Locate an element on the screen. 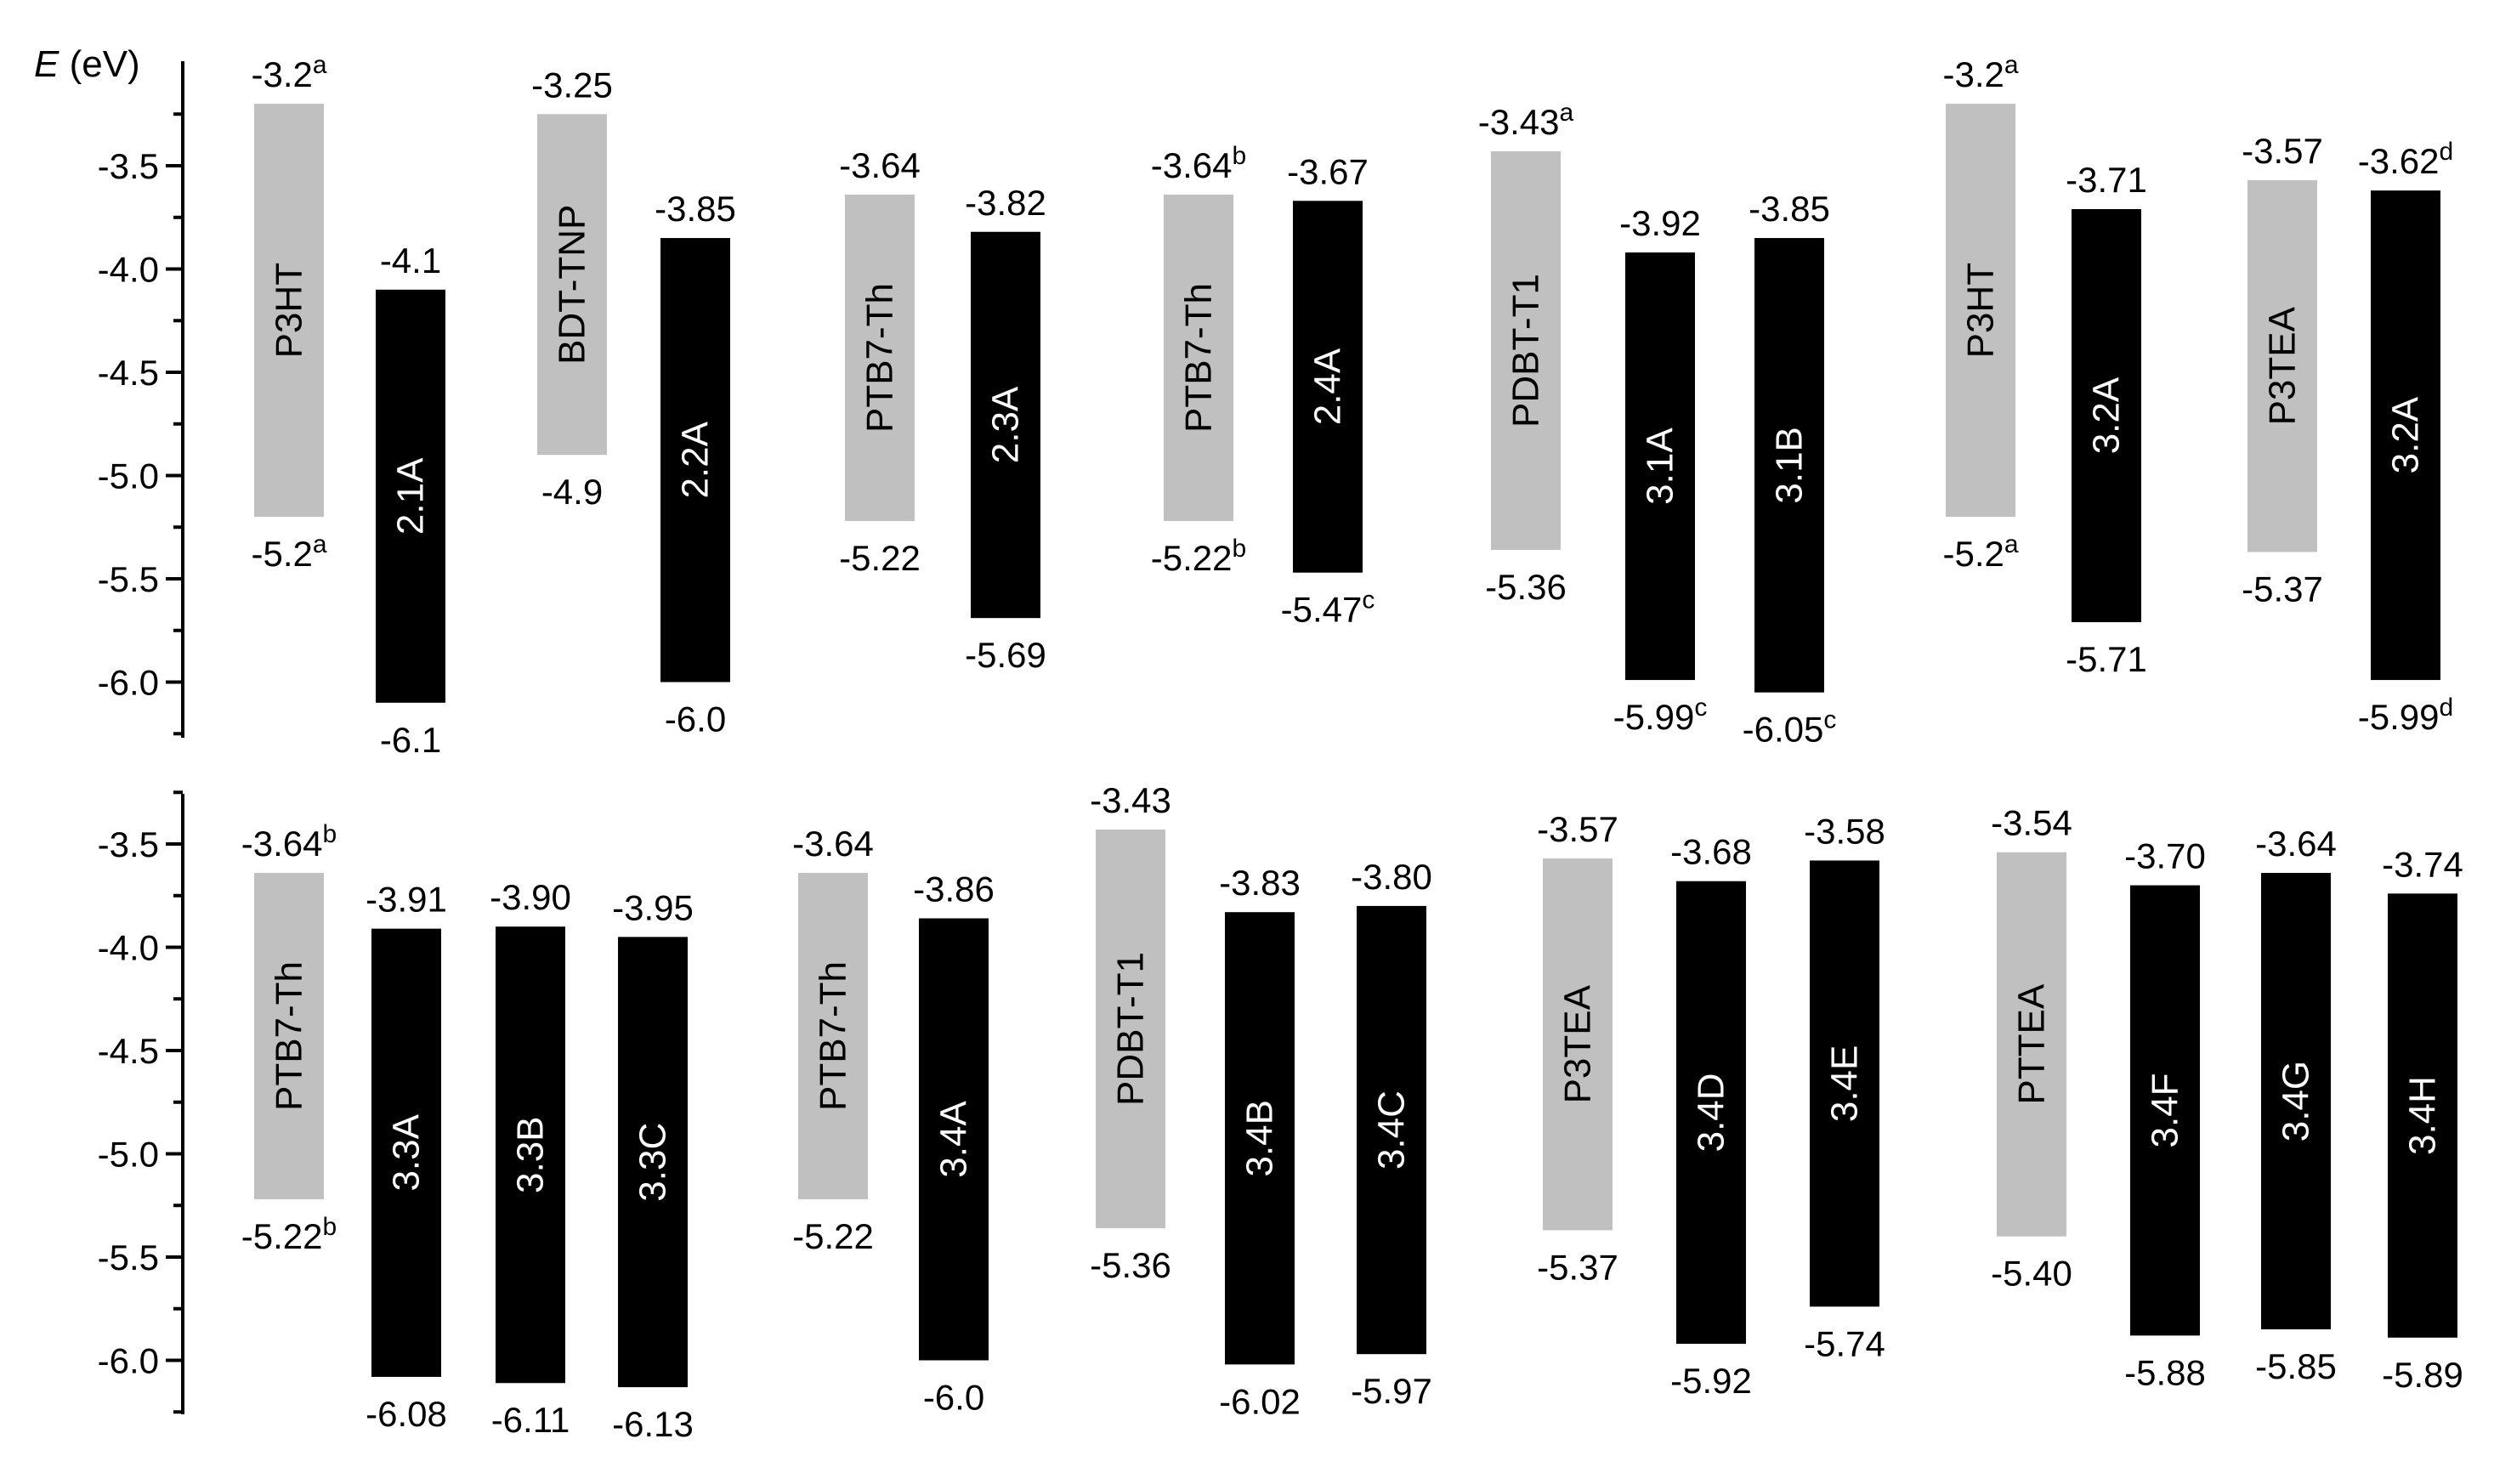  lumo-label-value: -3.71 is located at coordinates (2106, 180).